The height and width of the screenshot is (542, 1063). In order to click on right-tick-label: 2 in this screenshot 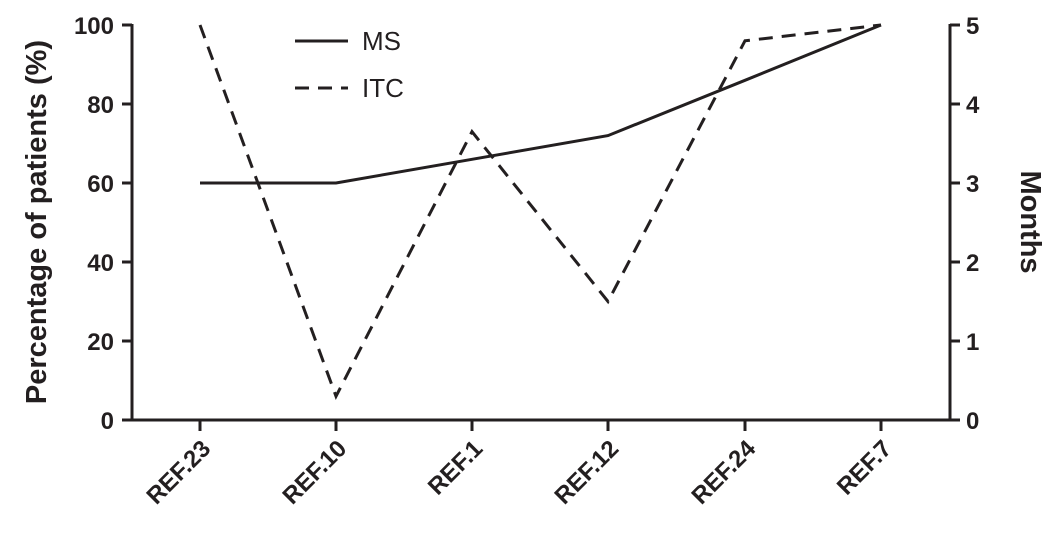, I will do `click(972, 263)`.